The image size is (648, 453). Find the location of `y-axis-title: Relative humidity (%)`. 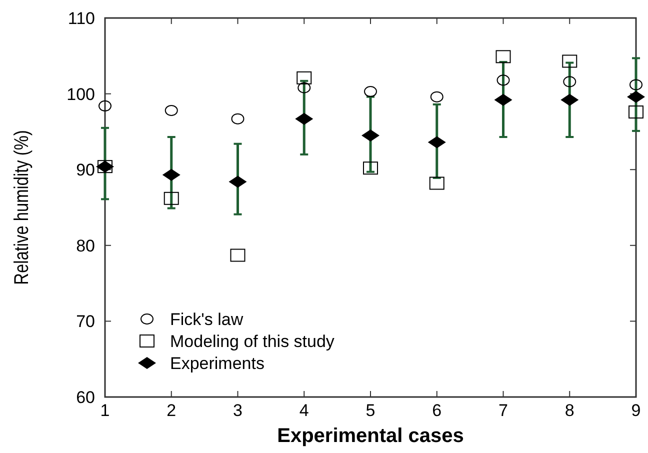

y-axis-title: Relative humidity (%) is located at coordinates (20, 207).